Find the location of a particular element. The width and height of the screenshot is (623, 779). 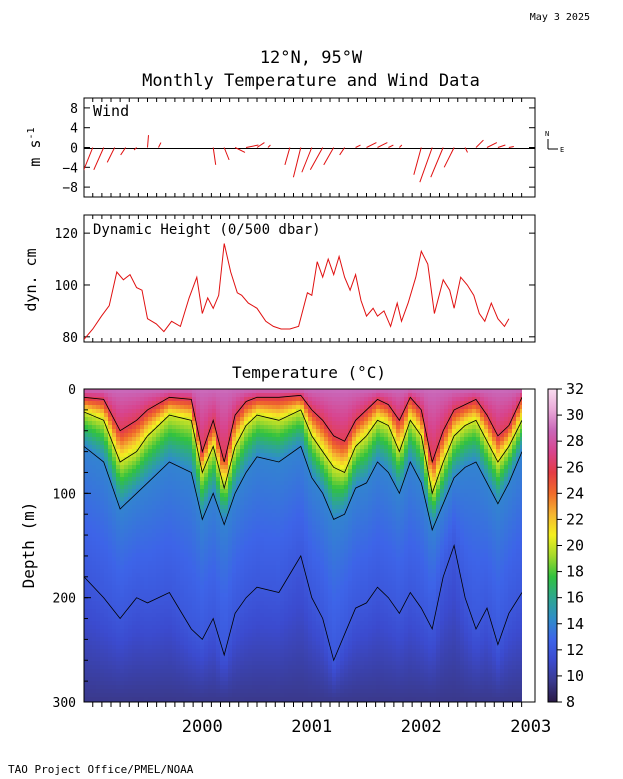

wind-stick is located at coordinates (111, 155).